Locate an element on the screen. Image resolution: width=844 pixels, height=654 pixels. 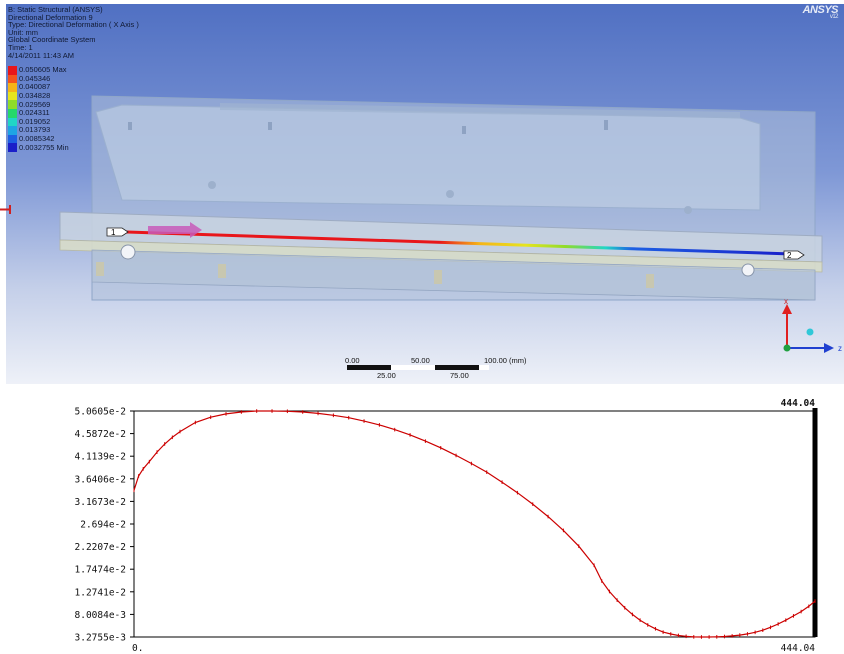
info-line-coordinate-system: Global Coordinate System is located at coordinates (52, 40).